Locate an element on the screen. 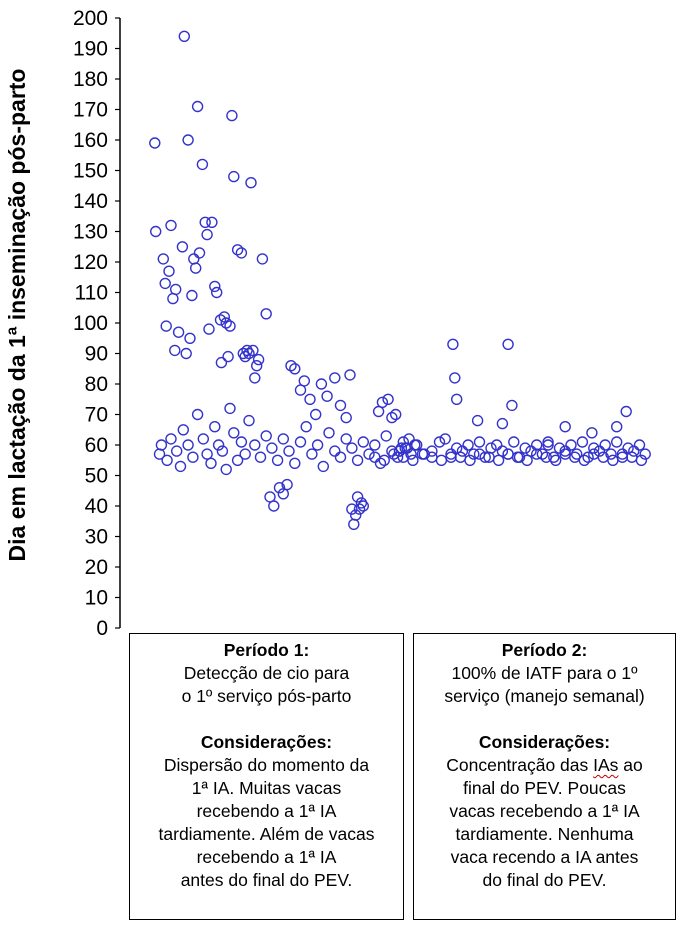 The width and height of the screenshot is (685, 928). period-2-description-line: serviço (manejo semanal) is located at coordinates (544, 696).